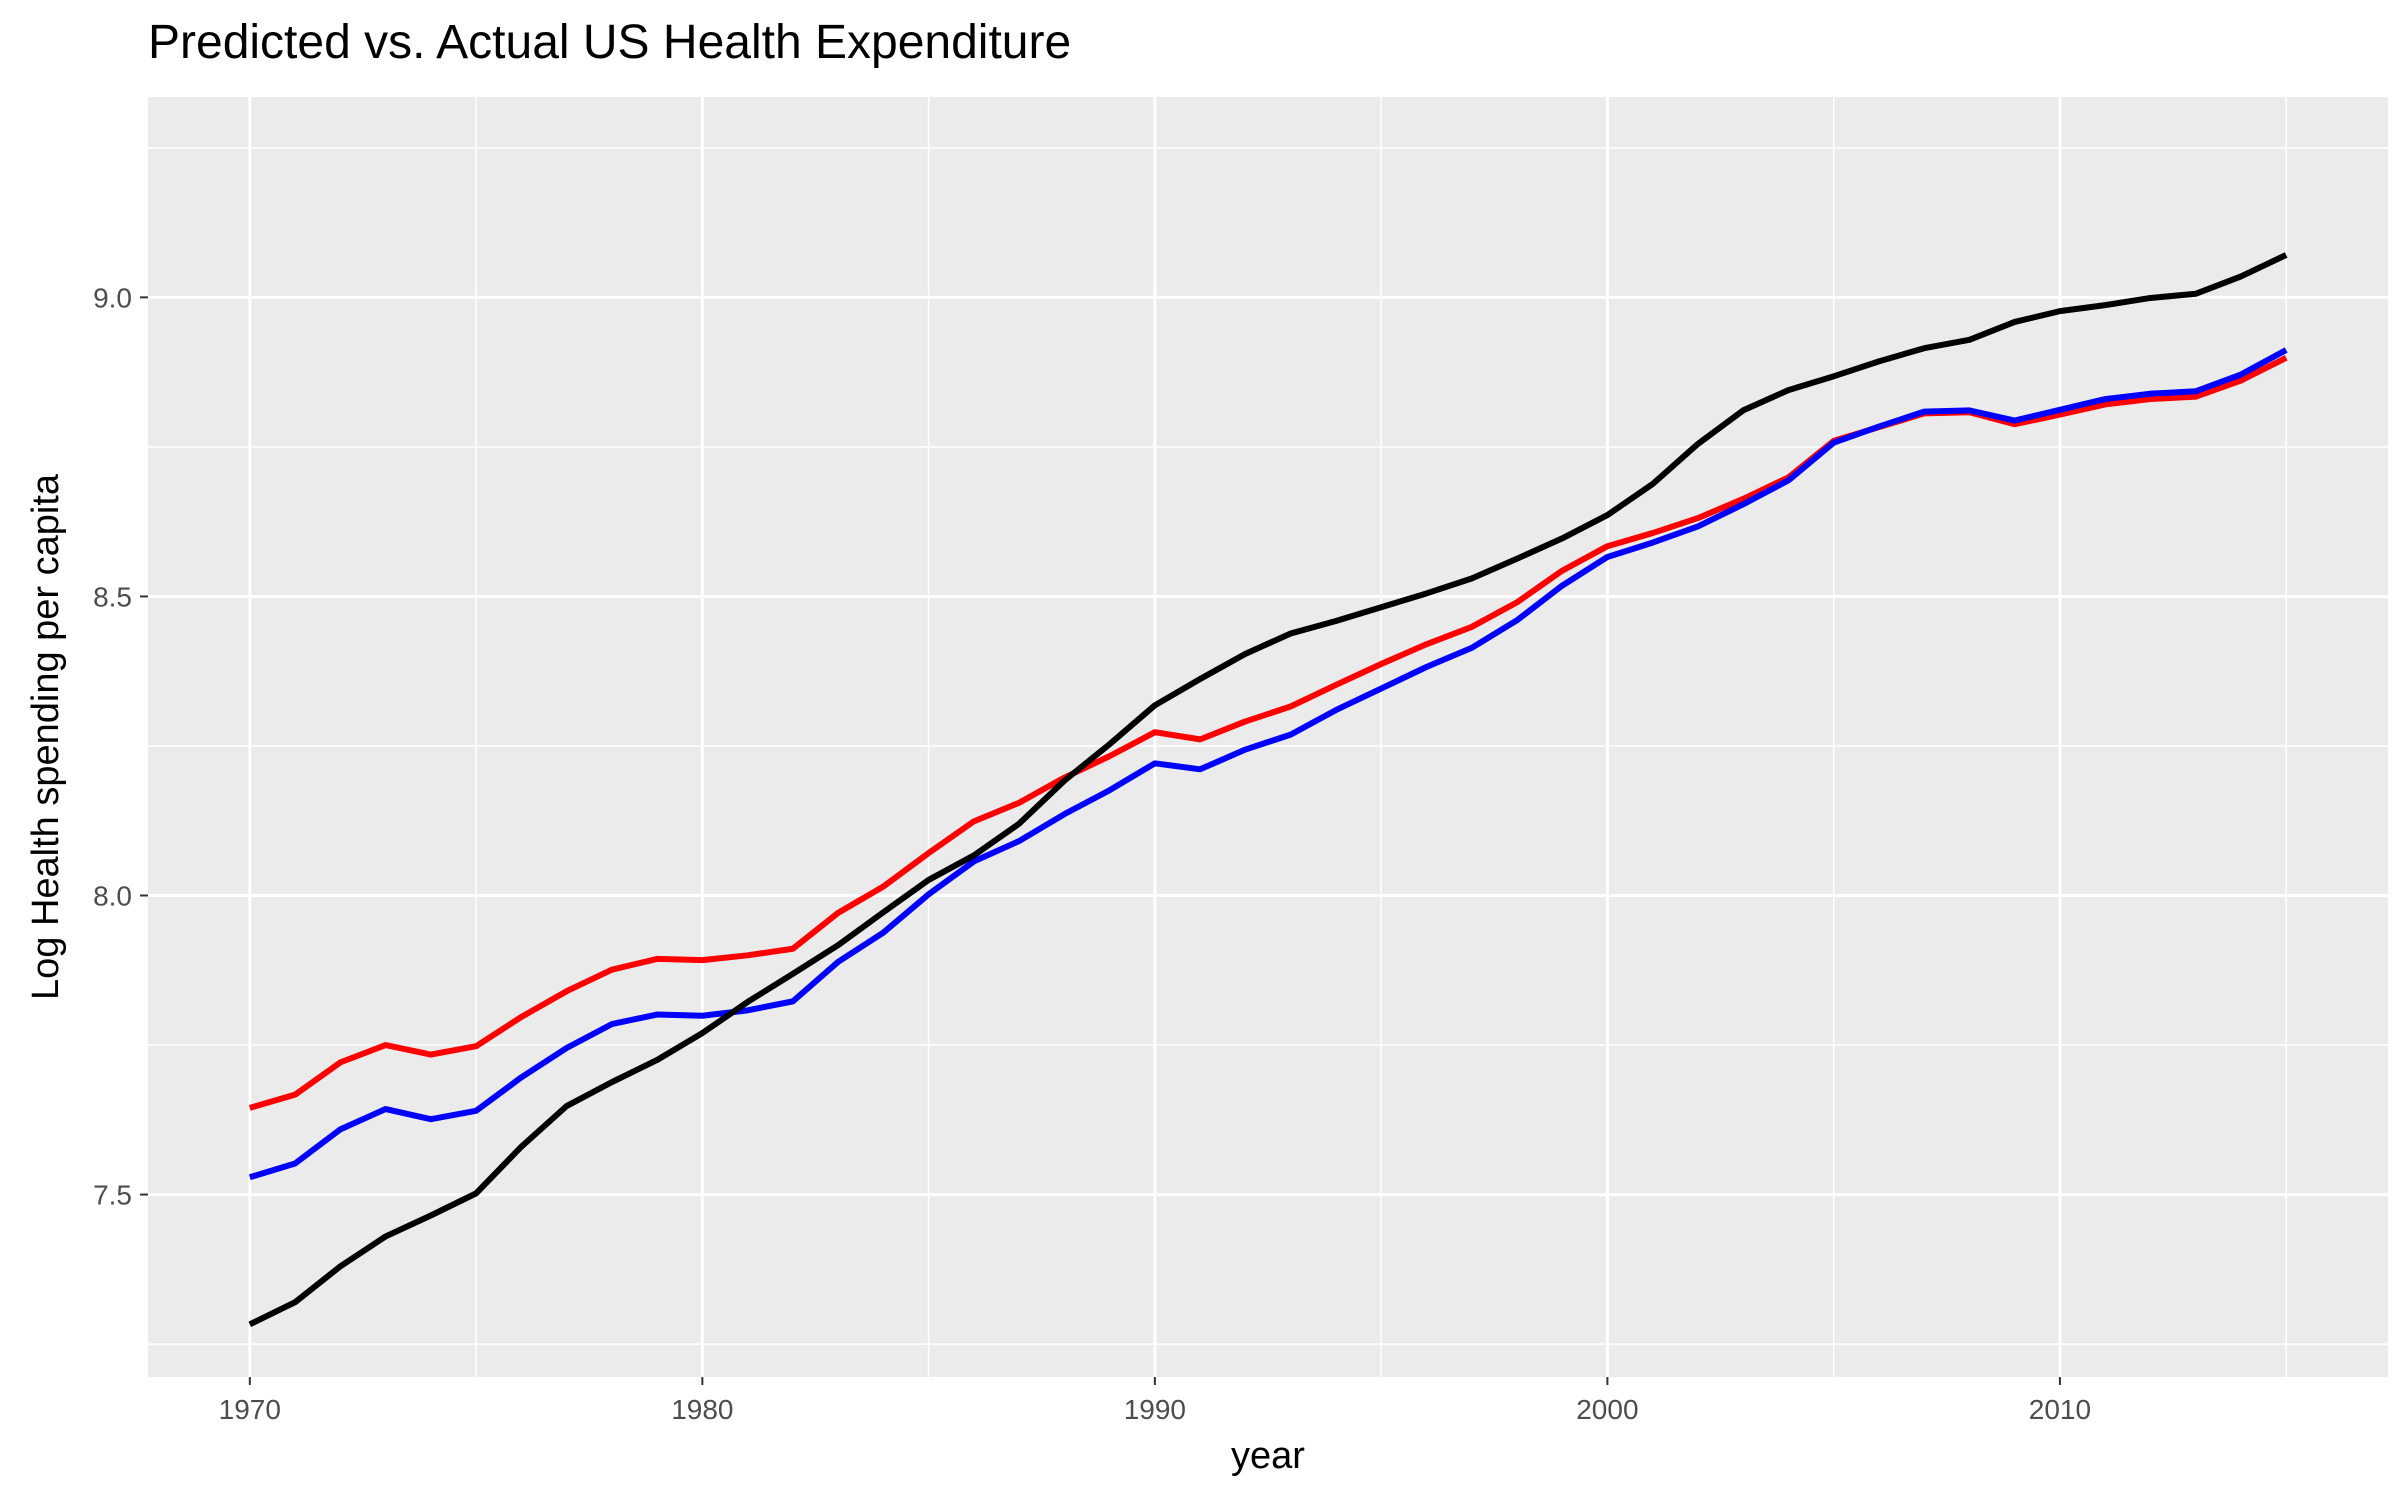  Describe the element at coordinates (2060, 1409) in the screenshot. I see `x-tick-label: 2010` at that location.